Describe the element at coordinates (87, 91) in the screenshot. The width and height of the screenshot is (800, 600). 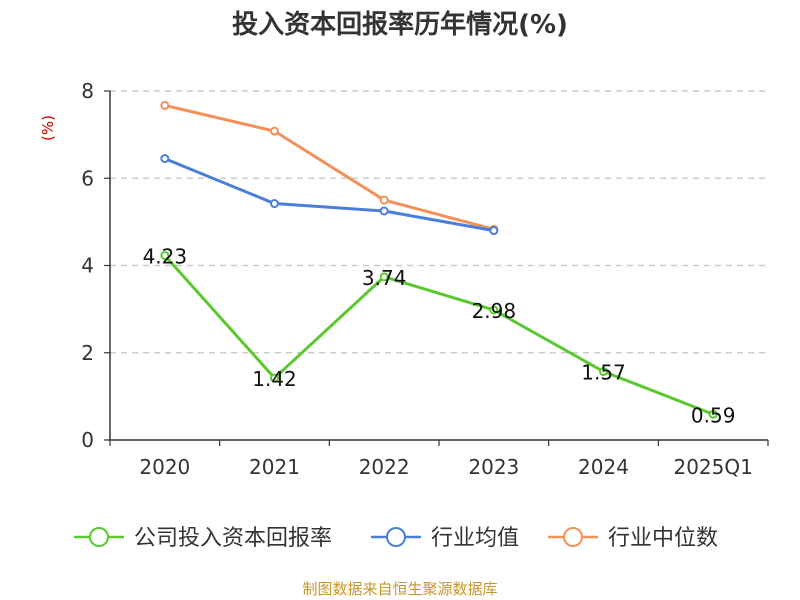
I see `y-tick-label-8: 8` at that location.